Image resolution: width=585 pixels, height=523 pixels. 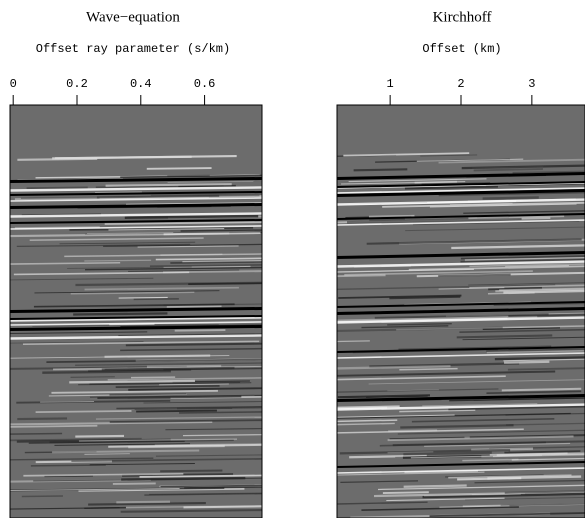 What do you see at coordinates (141, 84) in the screenshot?
I see `x-tick-label: 0.4` at bounding box center [141, 84].